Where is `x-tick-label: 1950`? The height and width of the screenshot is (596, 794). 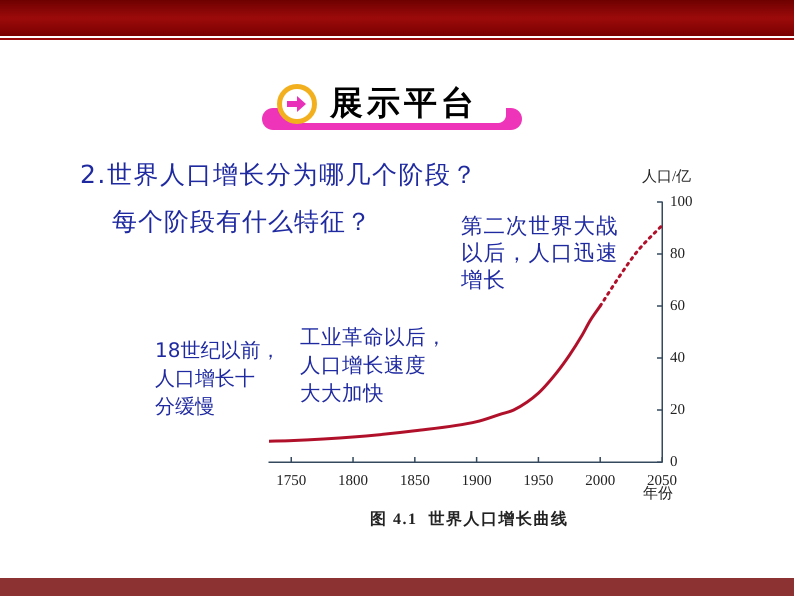 x-tick-label: 1950 is located at coordinates (538, 480).